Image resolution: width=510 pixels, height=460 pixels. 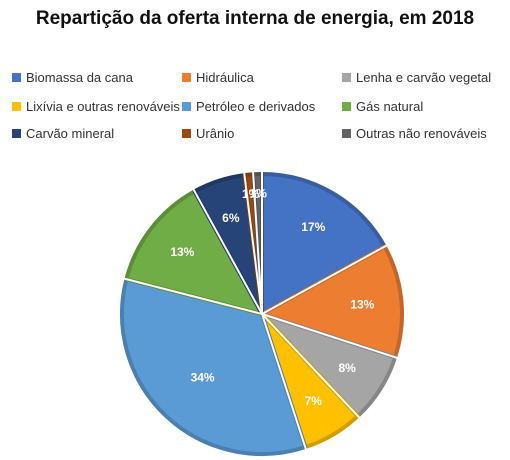 I want to click on legend-item-uranio: Urânio, so click(x=208, y=133).